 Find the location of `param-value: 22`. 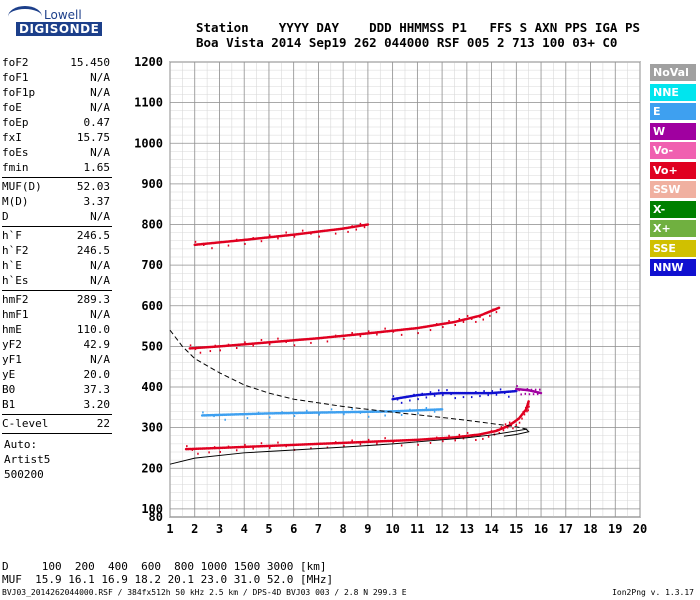

param-value: 22 is located at coordinates (103, 423).